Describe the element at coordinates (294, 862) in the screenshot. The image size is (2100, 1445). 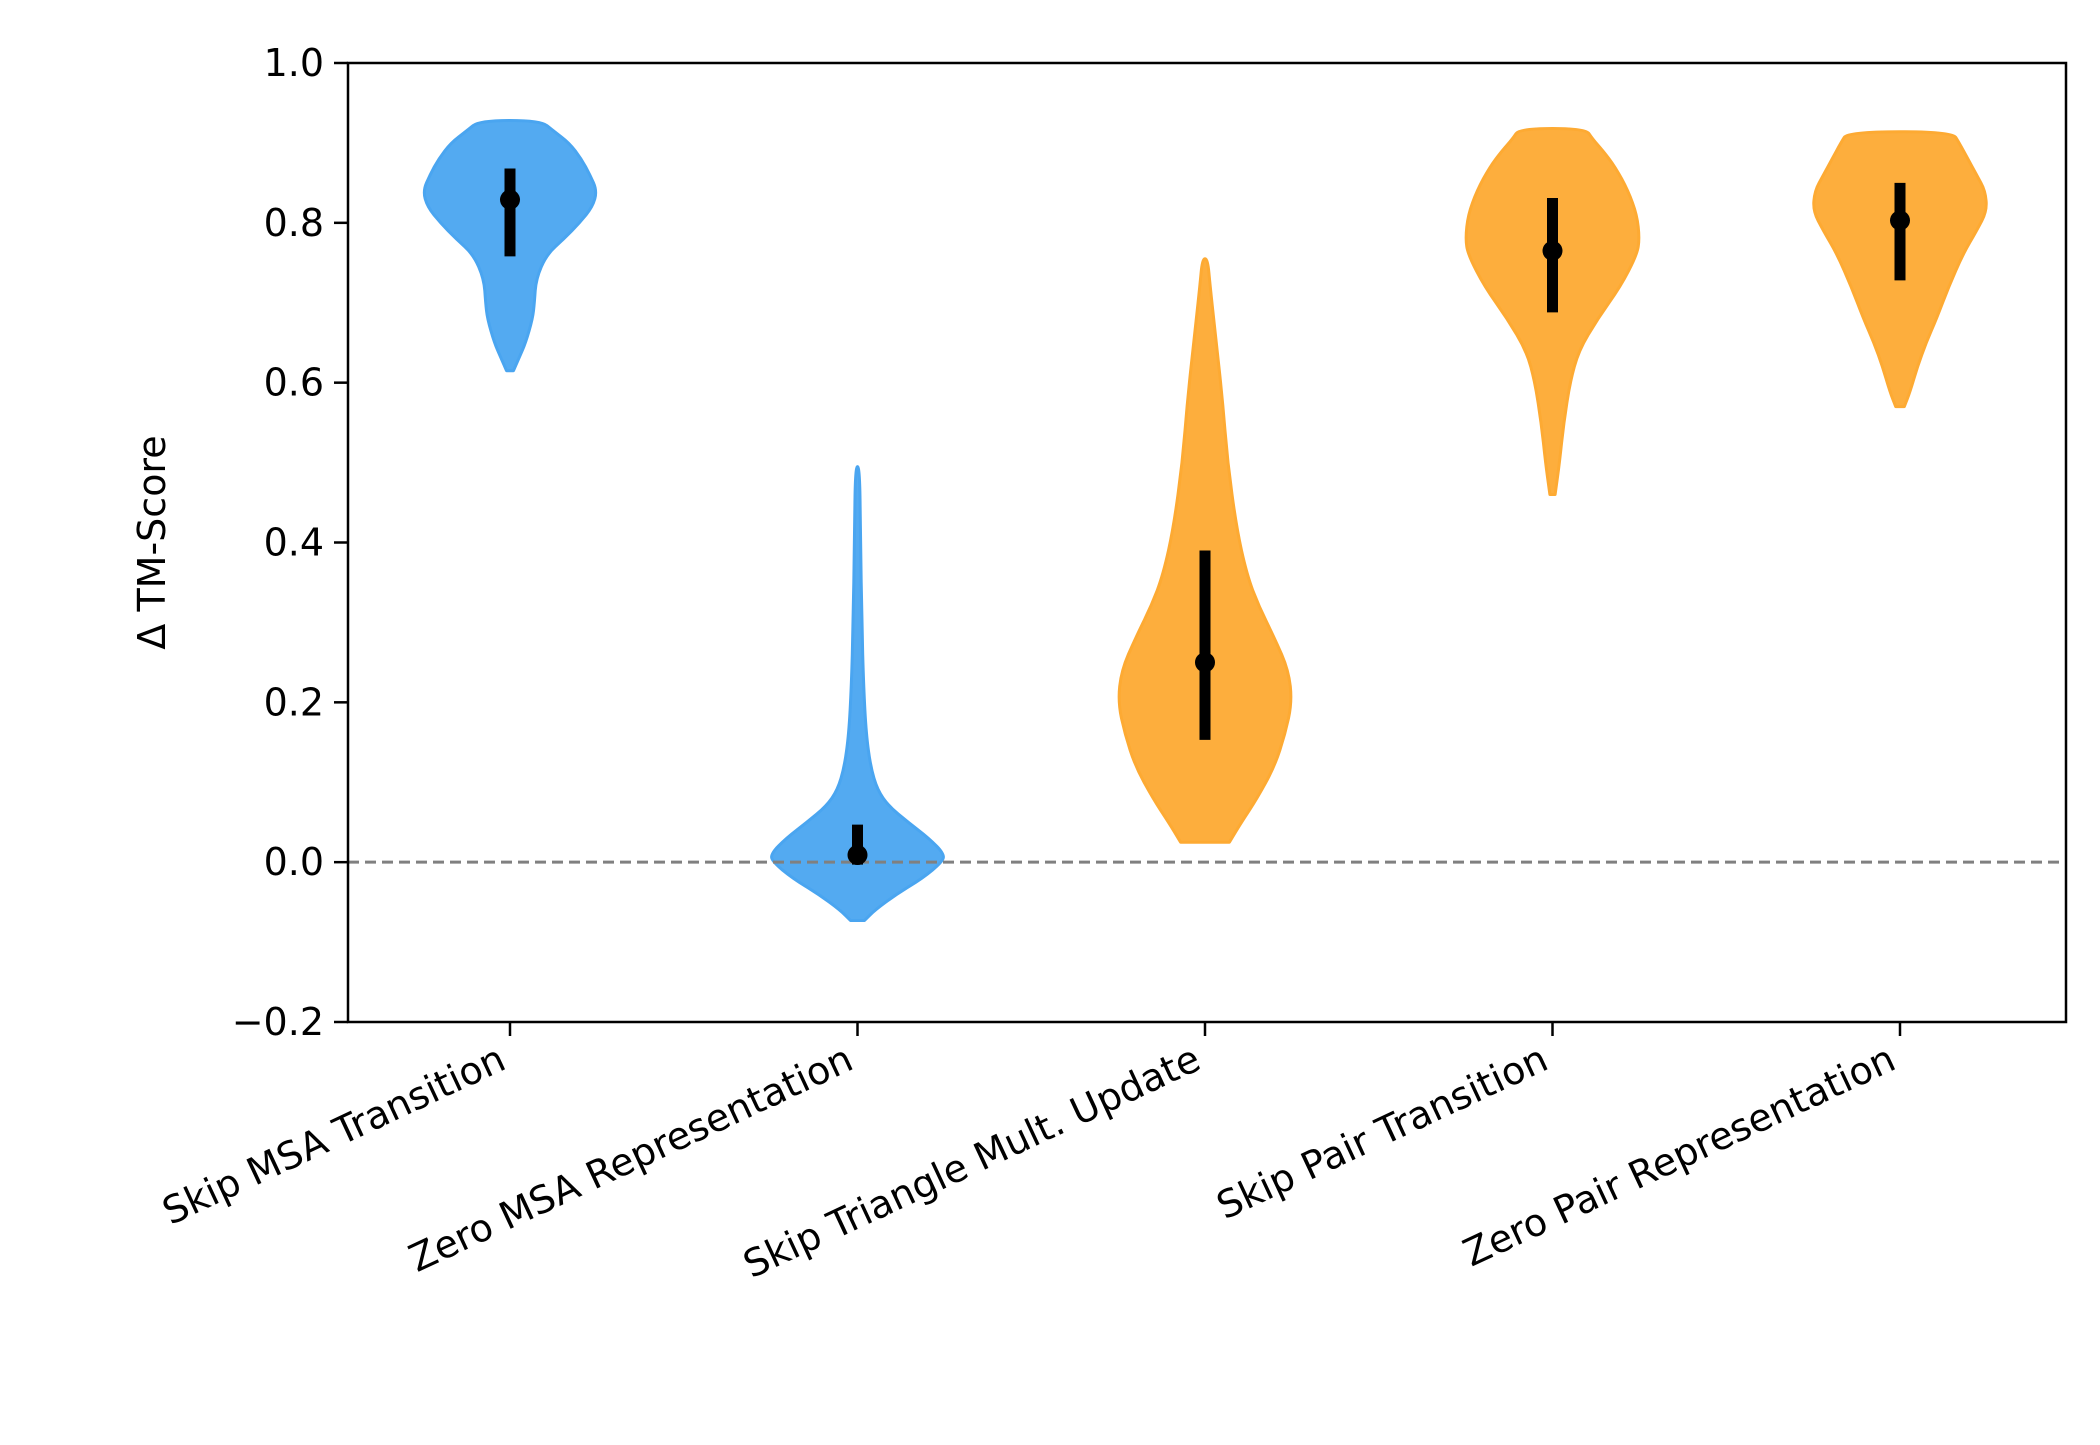
I see `y-tick-label-2: 0.0` at that location.